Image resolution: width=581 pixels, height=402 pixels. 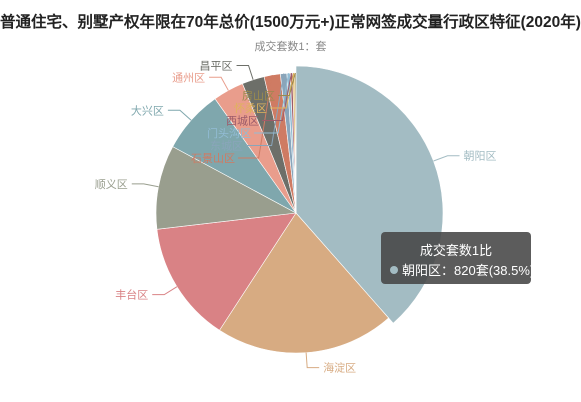 What do you see at coordinates (216, 65) in the screenshot?
I see `slice-label-7: 昌平区` at bounding box center [216, 65].